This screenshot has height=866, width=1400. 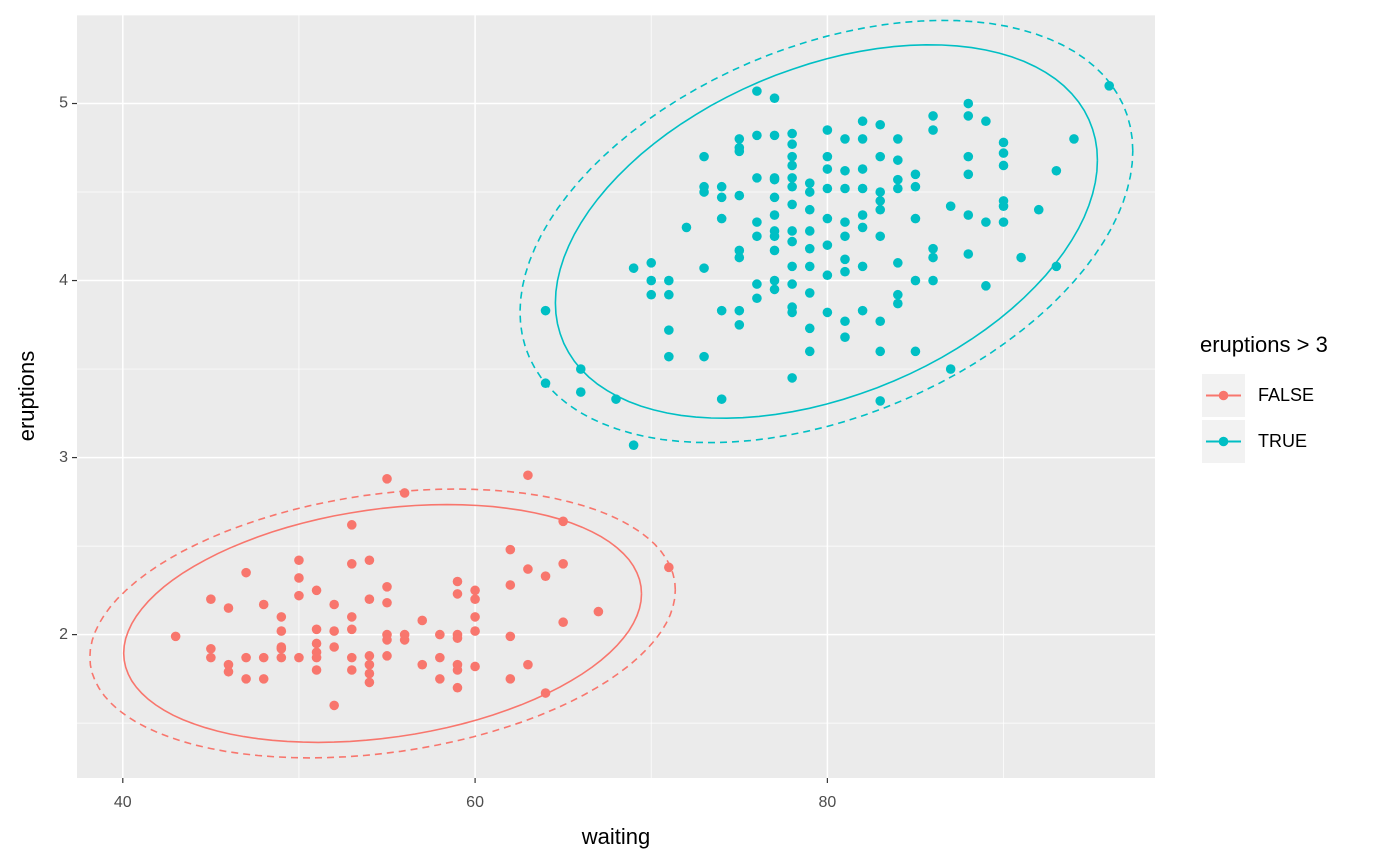 What do you see at coordinates (475, 802) in the screenshot?
I see `x-tick-label: 60` at bounding box center [475, 802].